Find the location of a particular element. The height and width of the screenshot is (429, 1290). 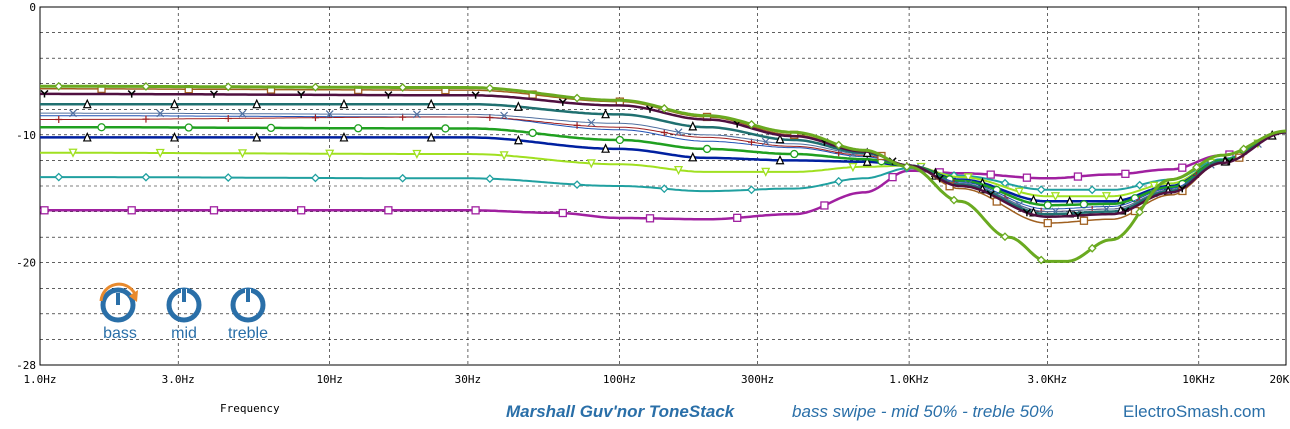

y-tick-label: -20 is located at coordinates (26, 263).